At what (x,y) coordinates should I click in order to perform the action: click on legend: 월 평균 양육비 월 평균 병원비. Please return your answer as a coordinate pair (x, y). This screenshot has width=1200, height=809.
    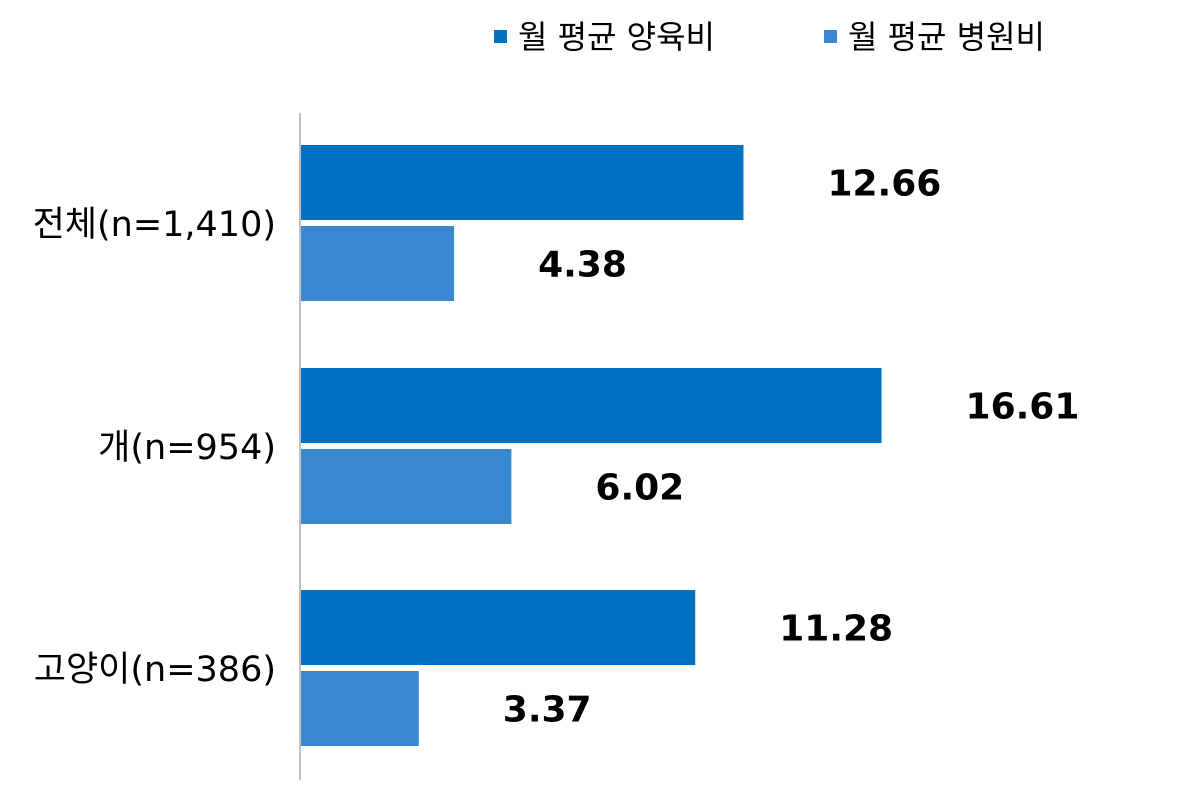
    Looking at the image, I should click on (769, 37).